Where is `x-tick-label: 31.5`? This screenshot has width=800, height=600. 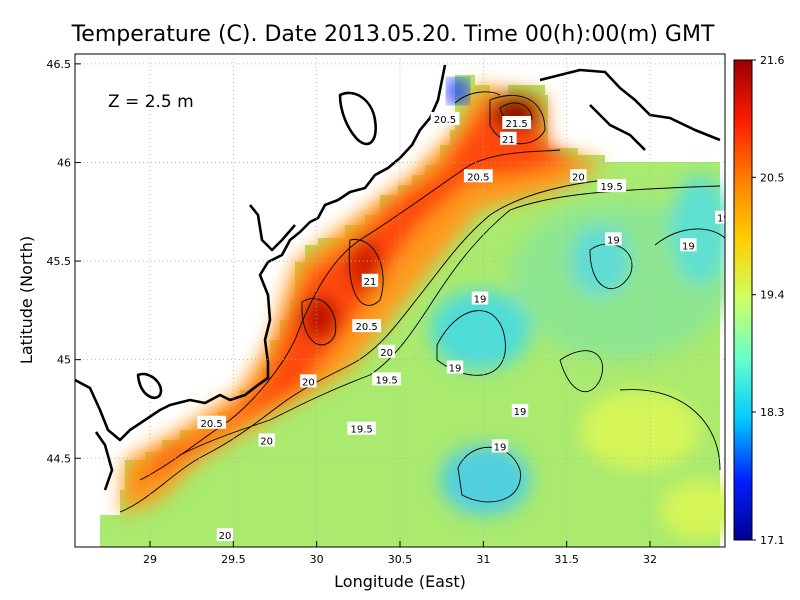
x-tick-label: 31.5 is located at coordinates (566, 559).